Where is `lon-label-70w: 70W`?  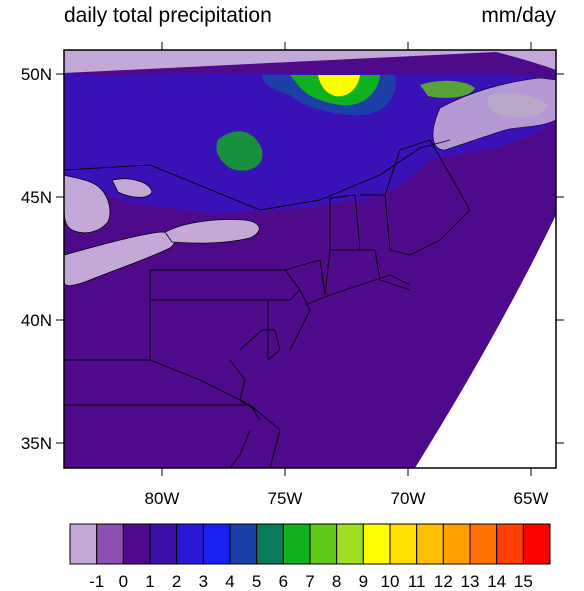
lon-label-70w: 70W is located at coordinates (408, 498).